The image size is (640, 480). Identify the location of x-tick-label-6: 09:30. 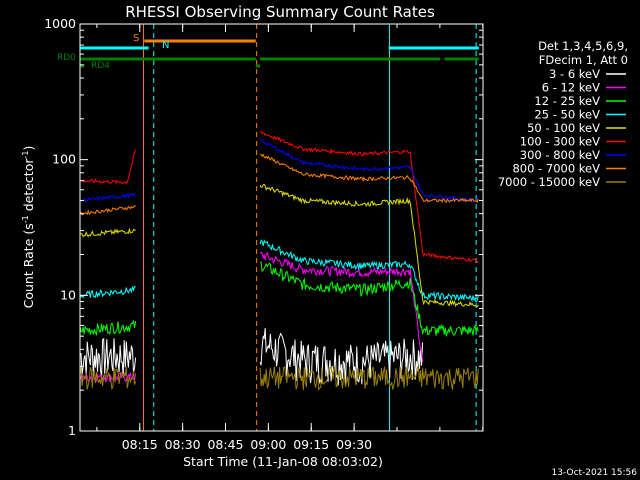
(354, 444).